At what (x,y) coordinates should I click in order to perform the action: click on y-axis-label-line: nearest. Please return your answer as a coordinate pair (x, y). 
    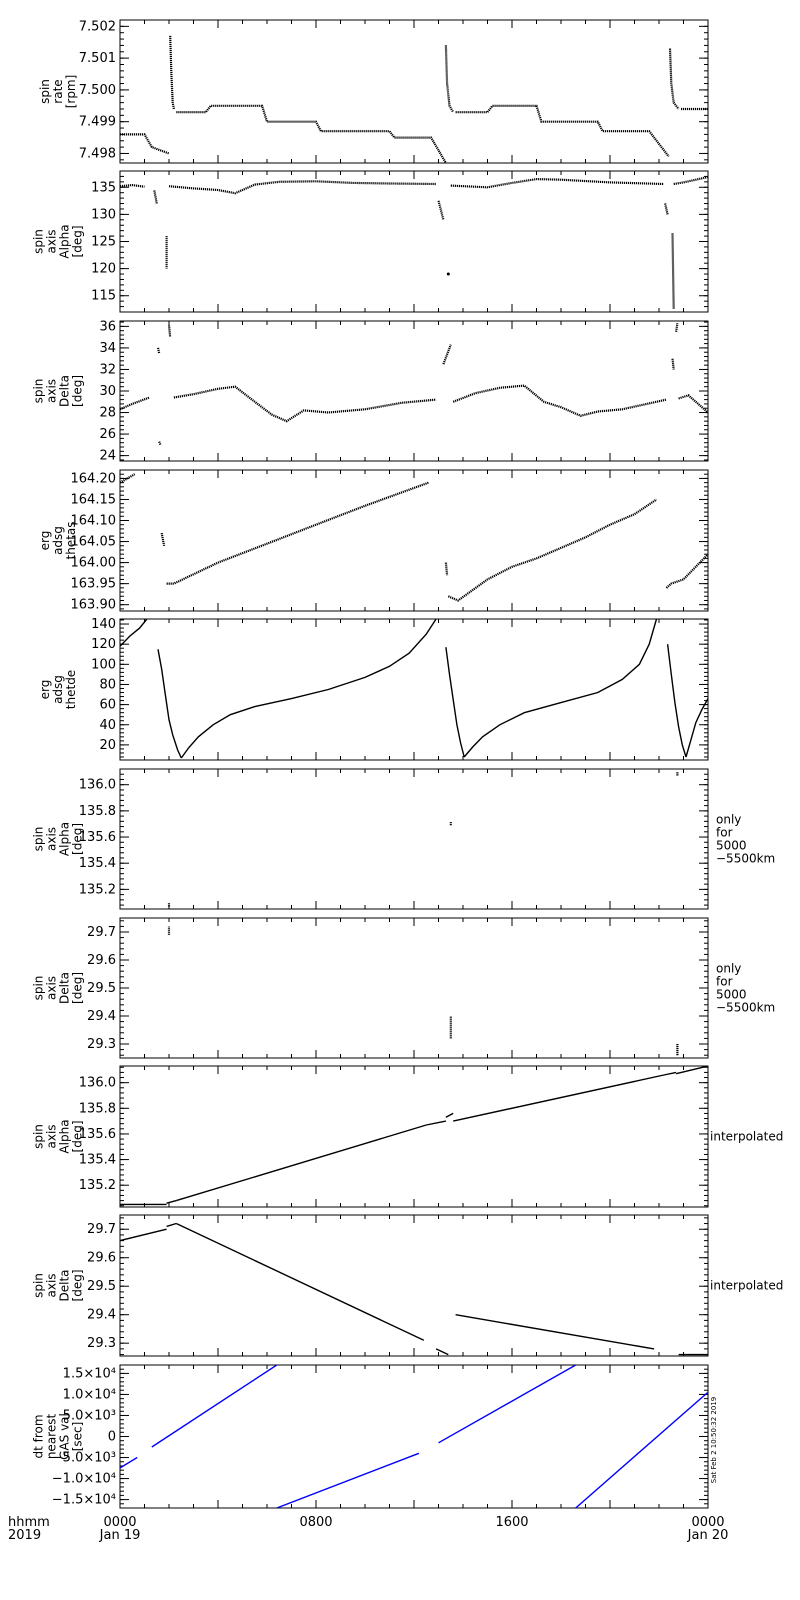
    Looking at the image, I should click on (52, 1437).